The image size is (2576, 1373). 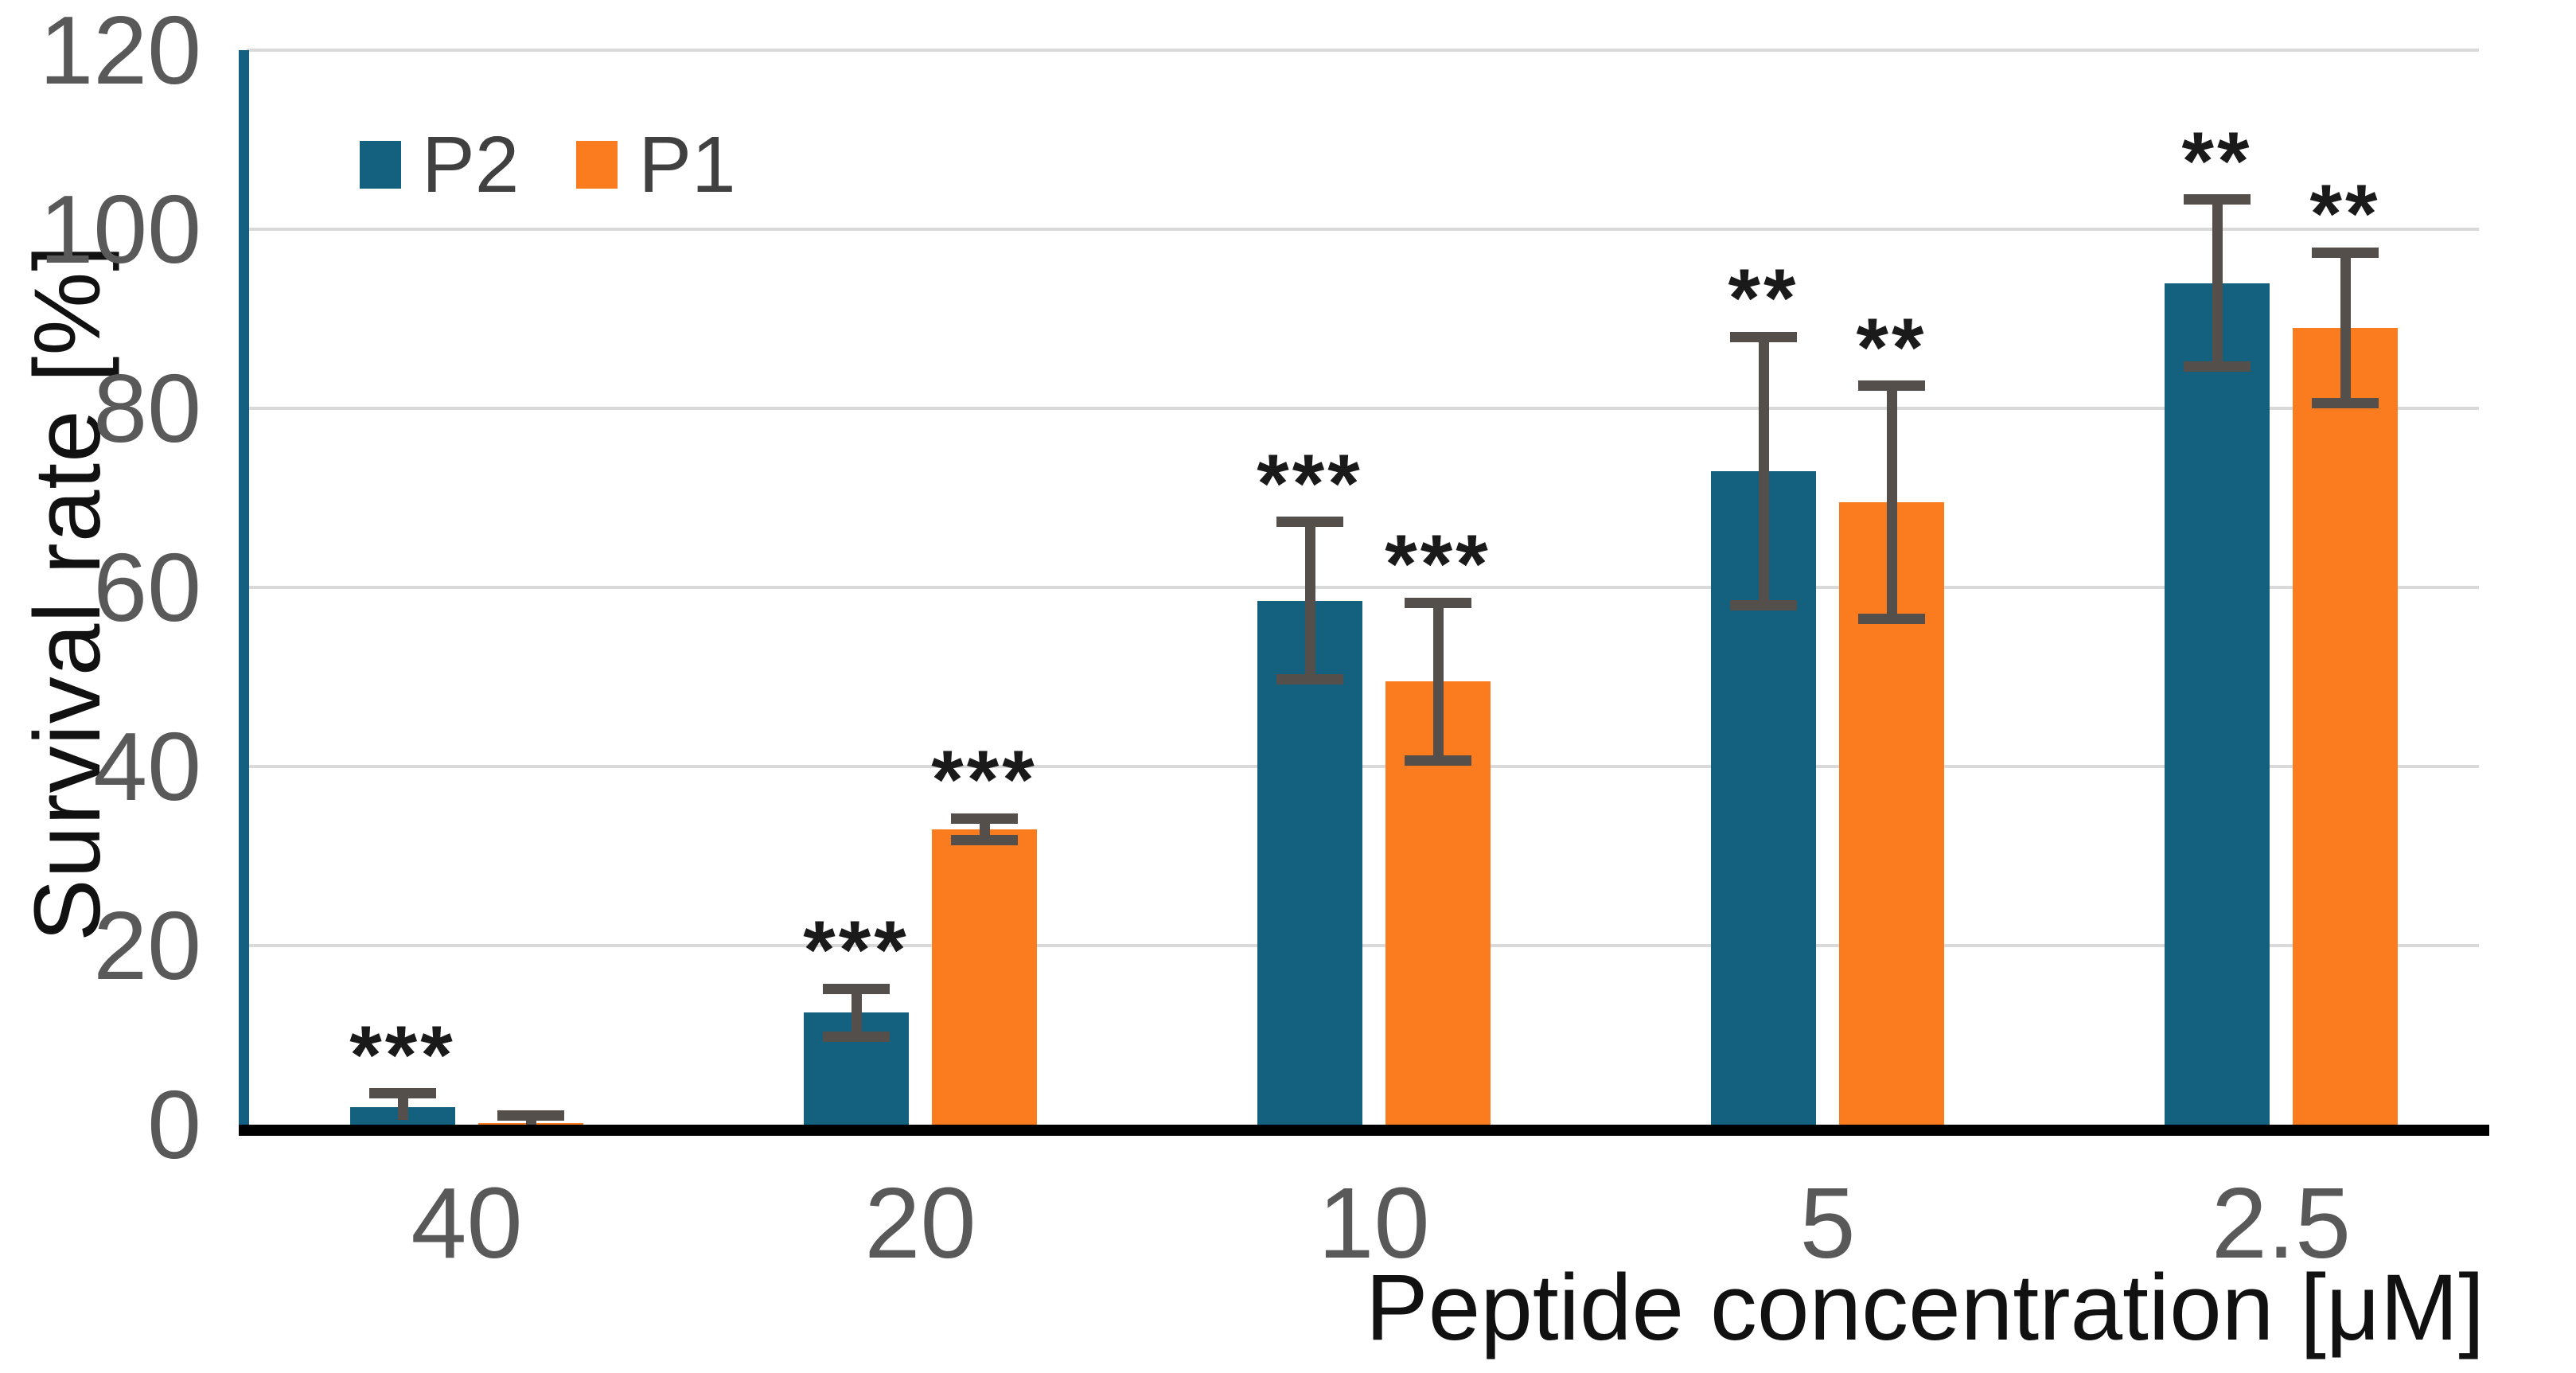 What do you see at coordinates (2345, 402) in the screenshot?
I see `error-bar-bottom-cap-p1-2.5` at bounding box center [2345, 402].